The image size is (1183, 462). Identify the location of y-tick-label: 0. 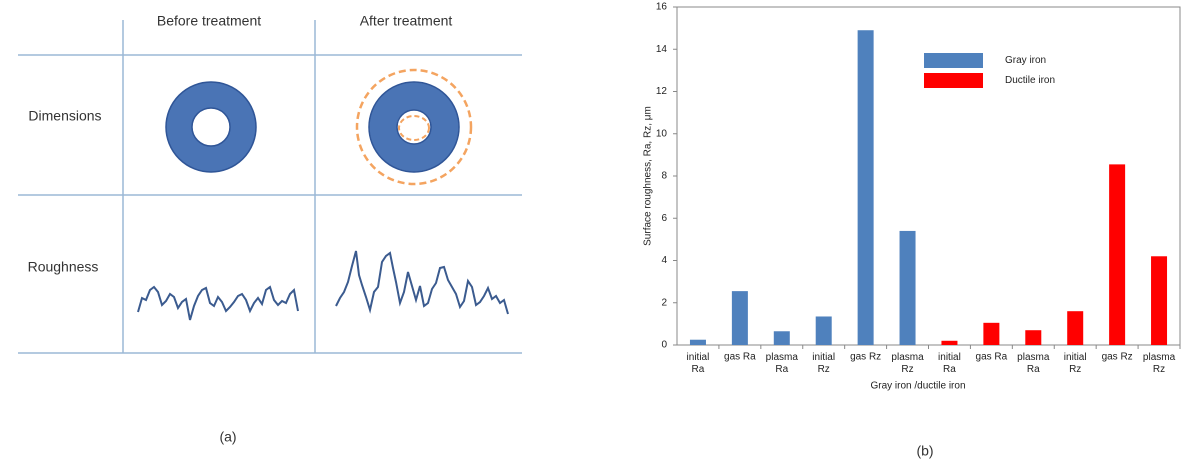
(664, 345).